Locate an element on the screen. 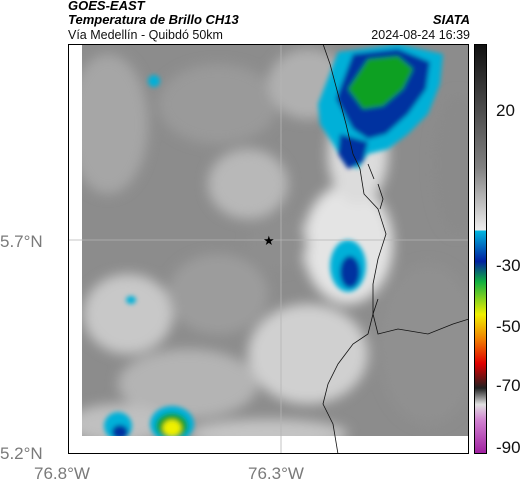 The width and height of the screenshot is (526, 491). lon-label-76-3: 76.3°W is located at coordinates (276, 473).